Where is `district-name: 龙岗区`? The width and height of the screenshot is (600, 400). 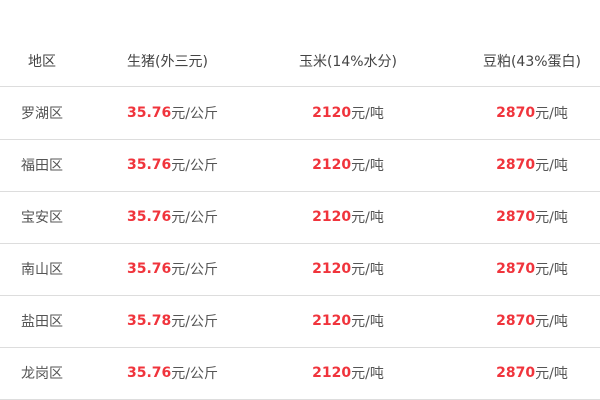 district-name: 龙岗区 is located at coordinates (42, 374).